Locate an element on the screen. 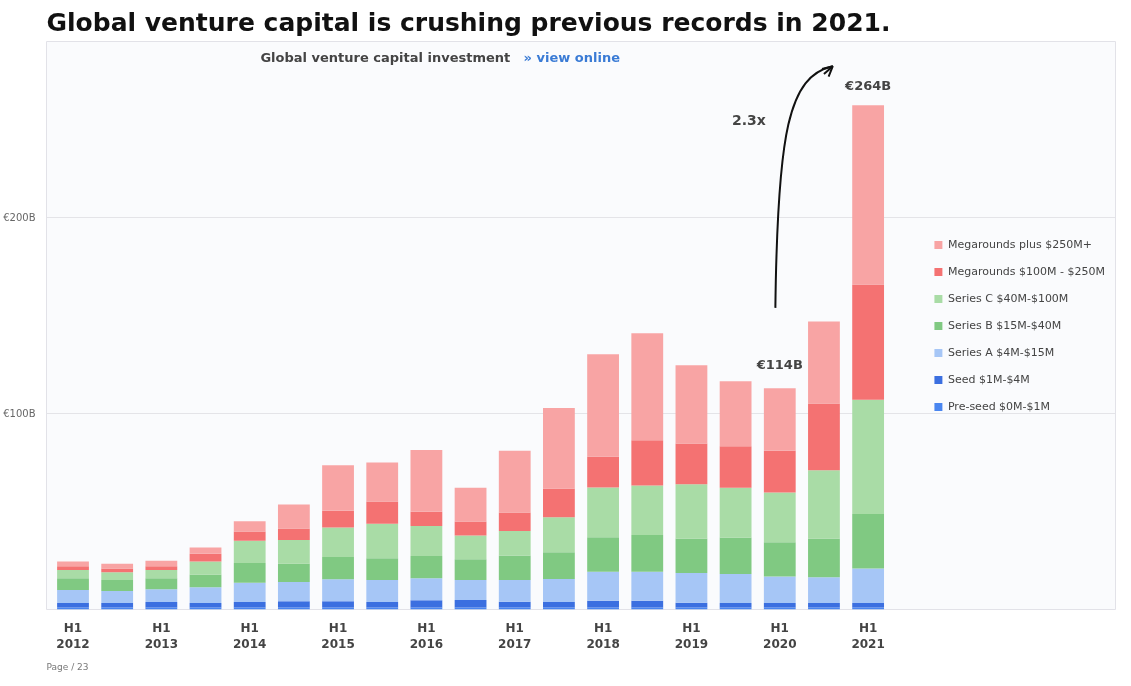 This screenshot has width=1131, height=686. x-tick-label: H1 2019 is located at coordinates (691, 636).